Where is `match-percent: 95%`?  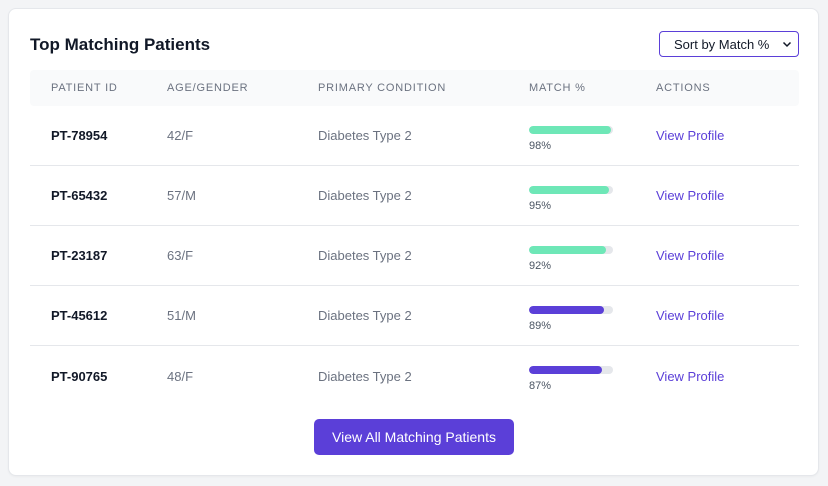
match-percent: 95% is located at coordinates (540, 205).